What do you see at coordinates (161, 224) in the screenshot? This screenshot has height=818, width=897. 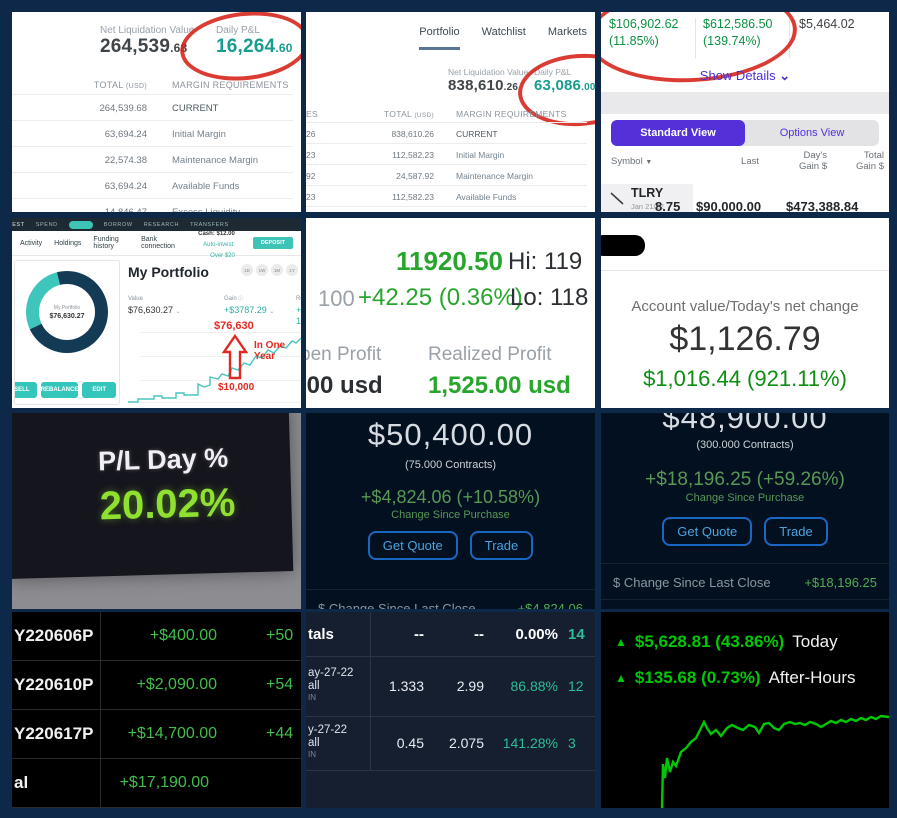 I see `nav-item-research: RESEARCH` at bounding box center [161, 224].